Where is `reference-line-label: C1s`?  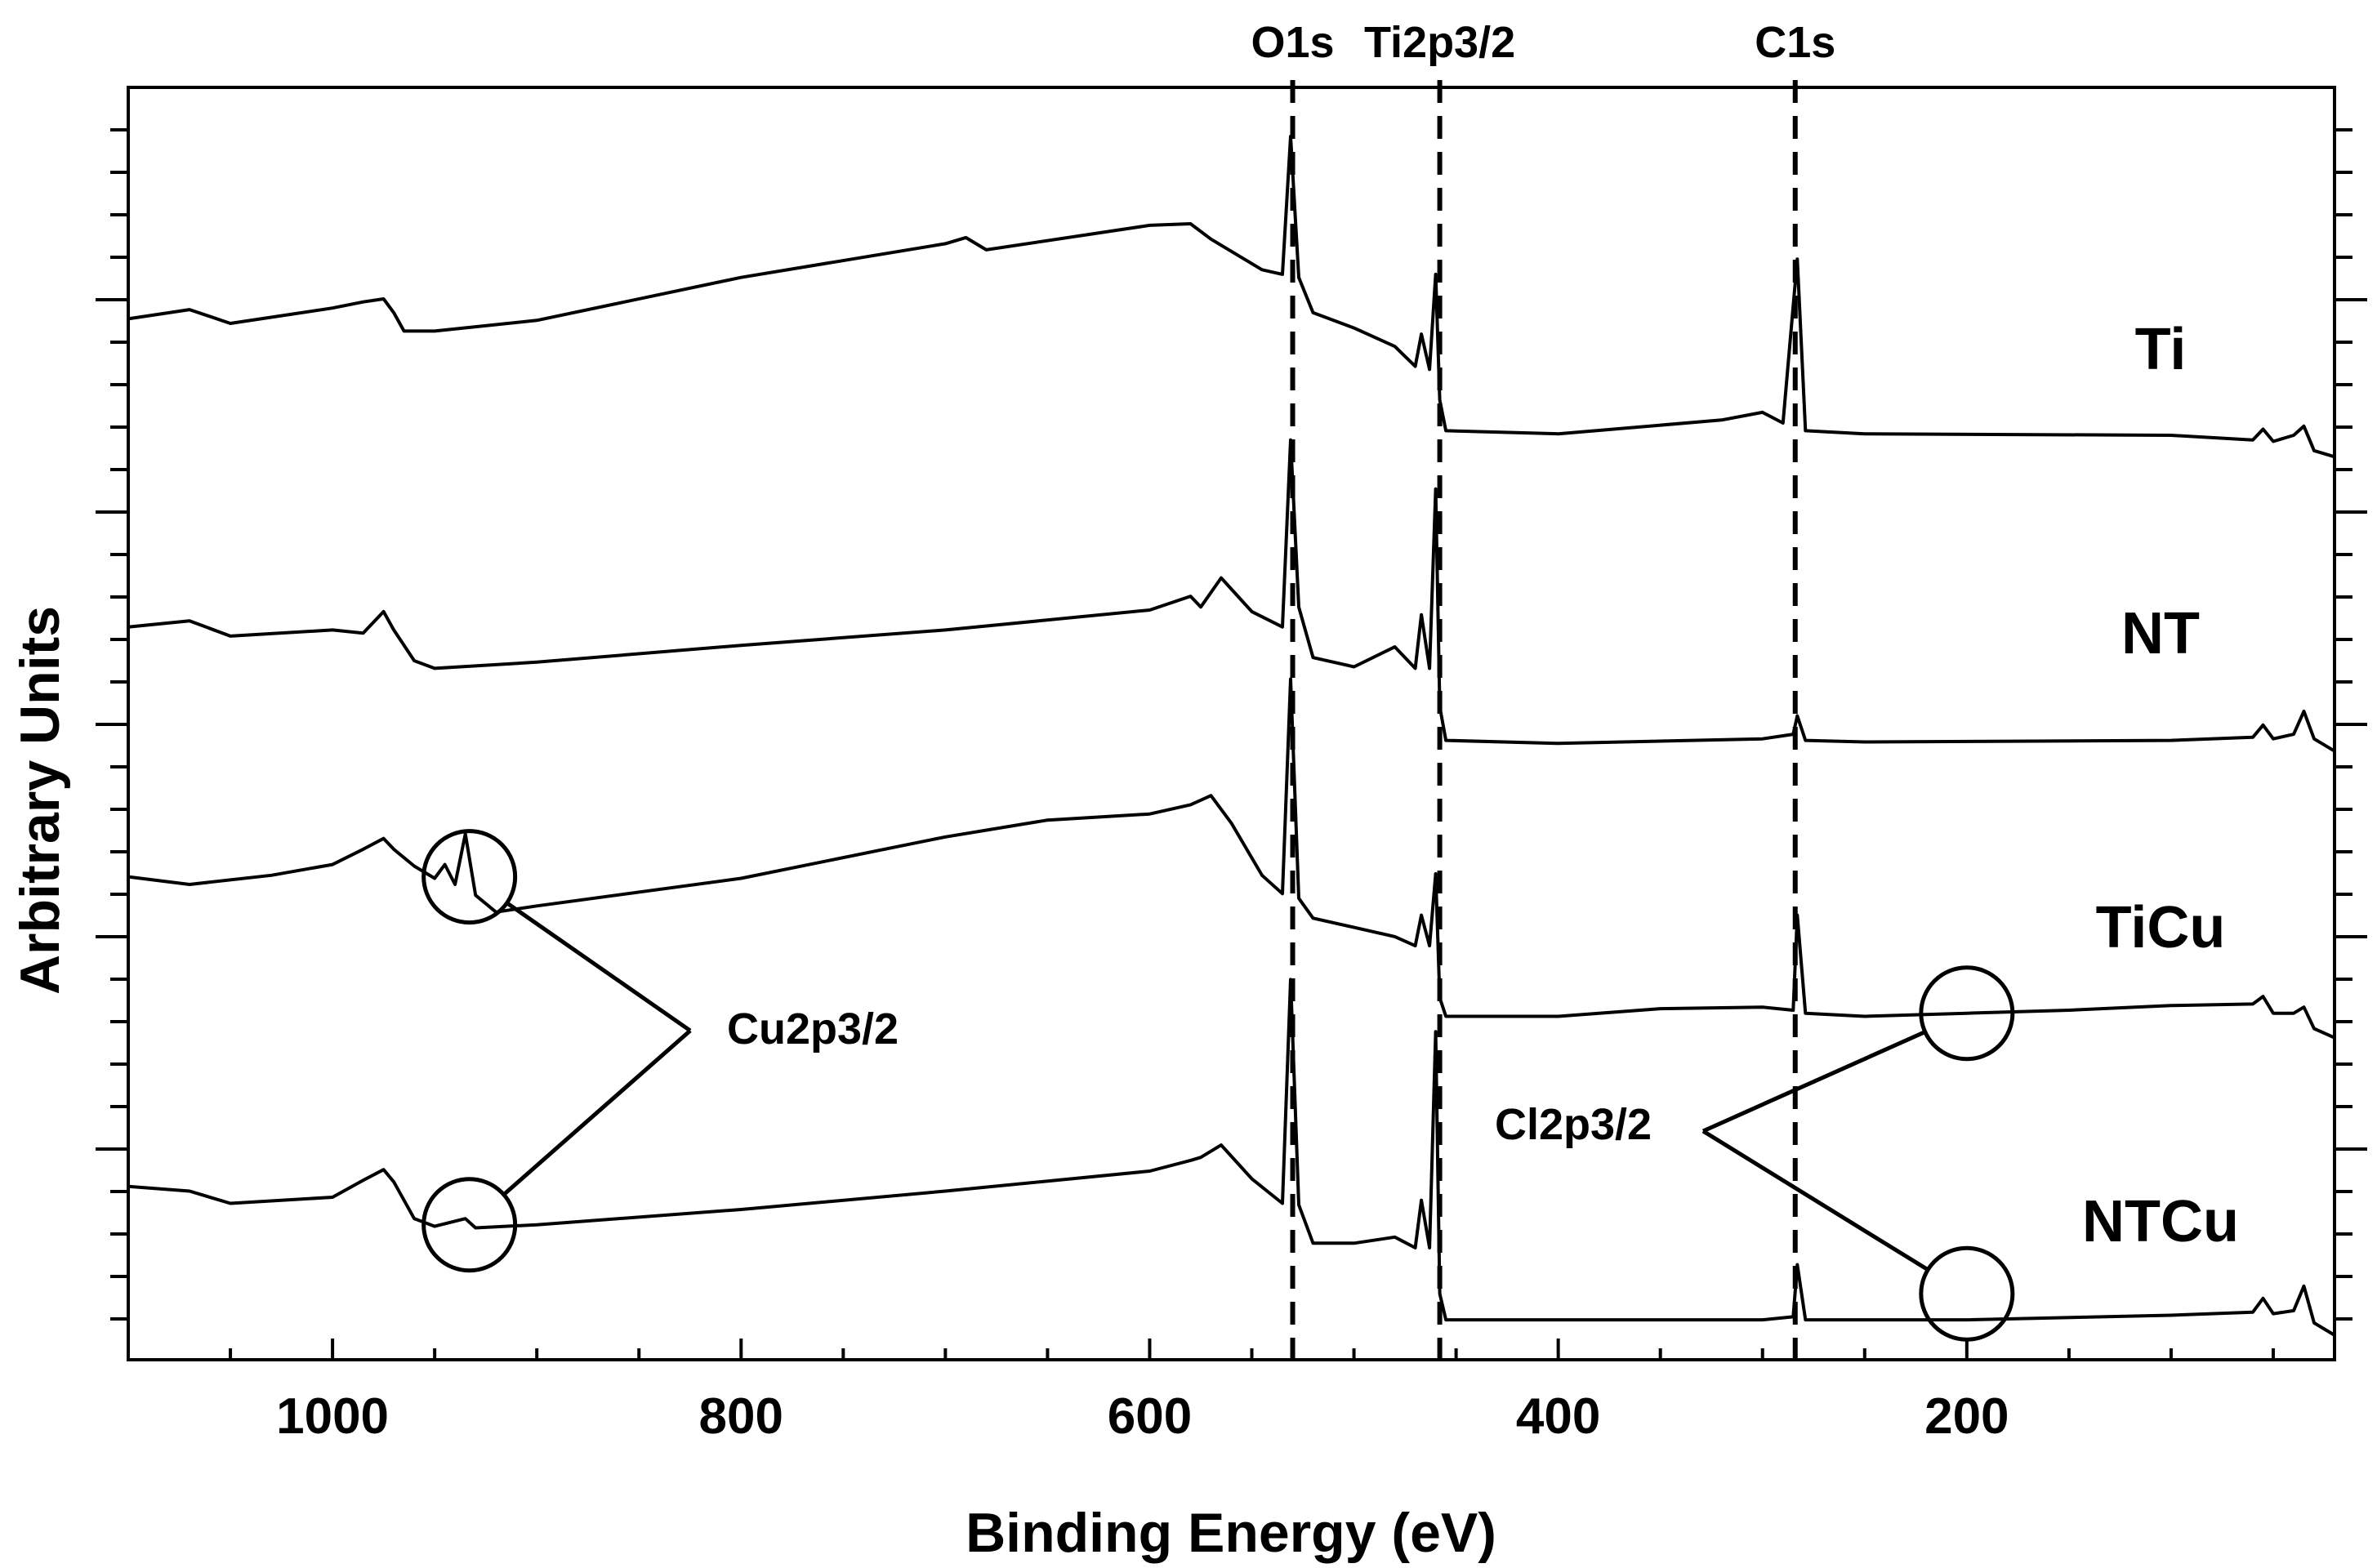 reference-line-label: C1s is located at coordinates (1795, 42).